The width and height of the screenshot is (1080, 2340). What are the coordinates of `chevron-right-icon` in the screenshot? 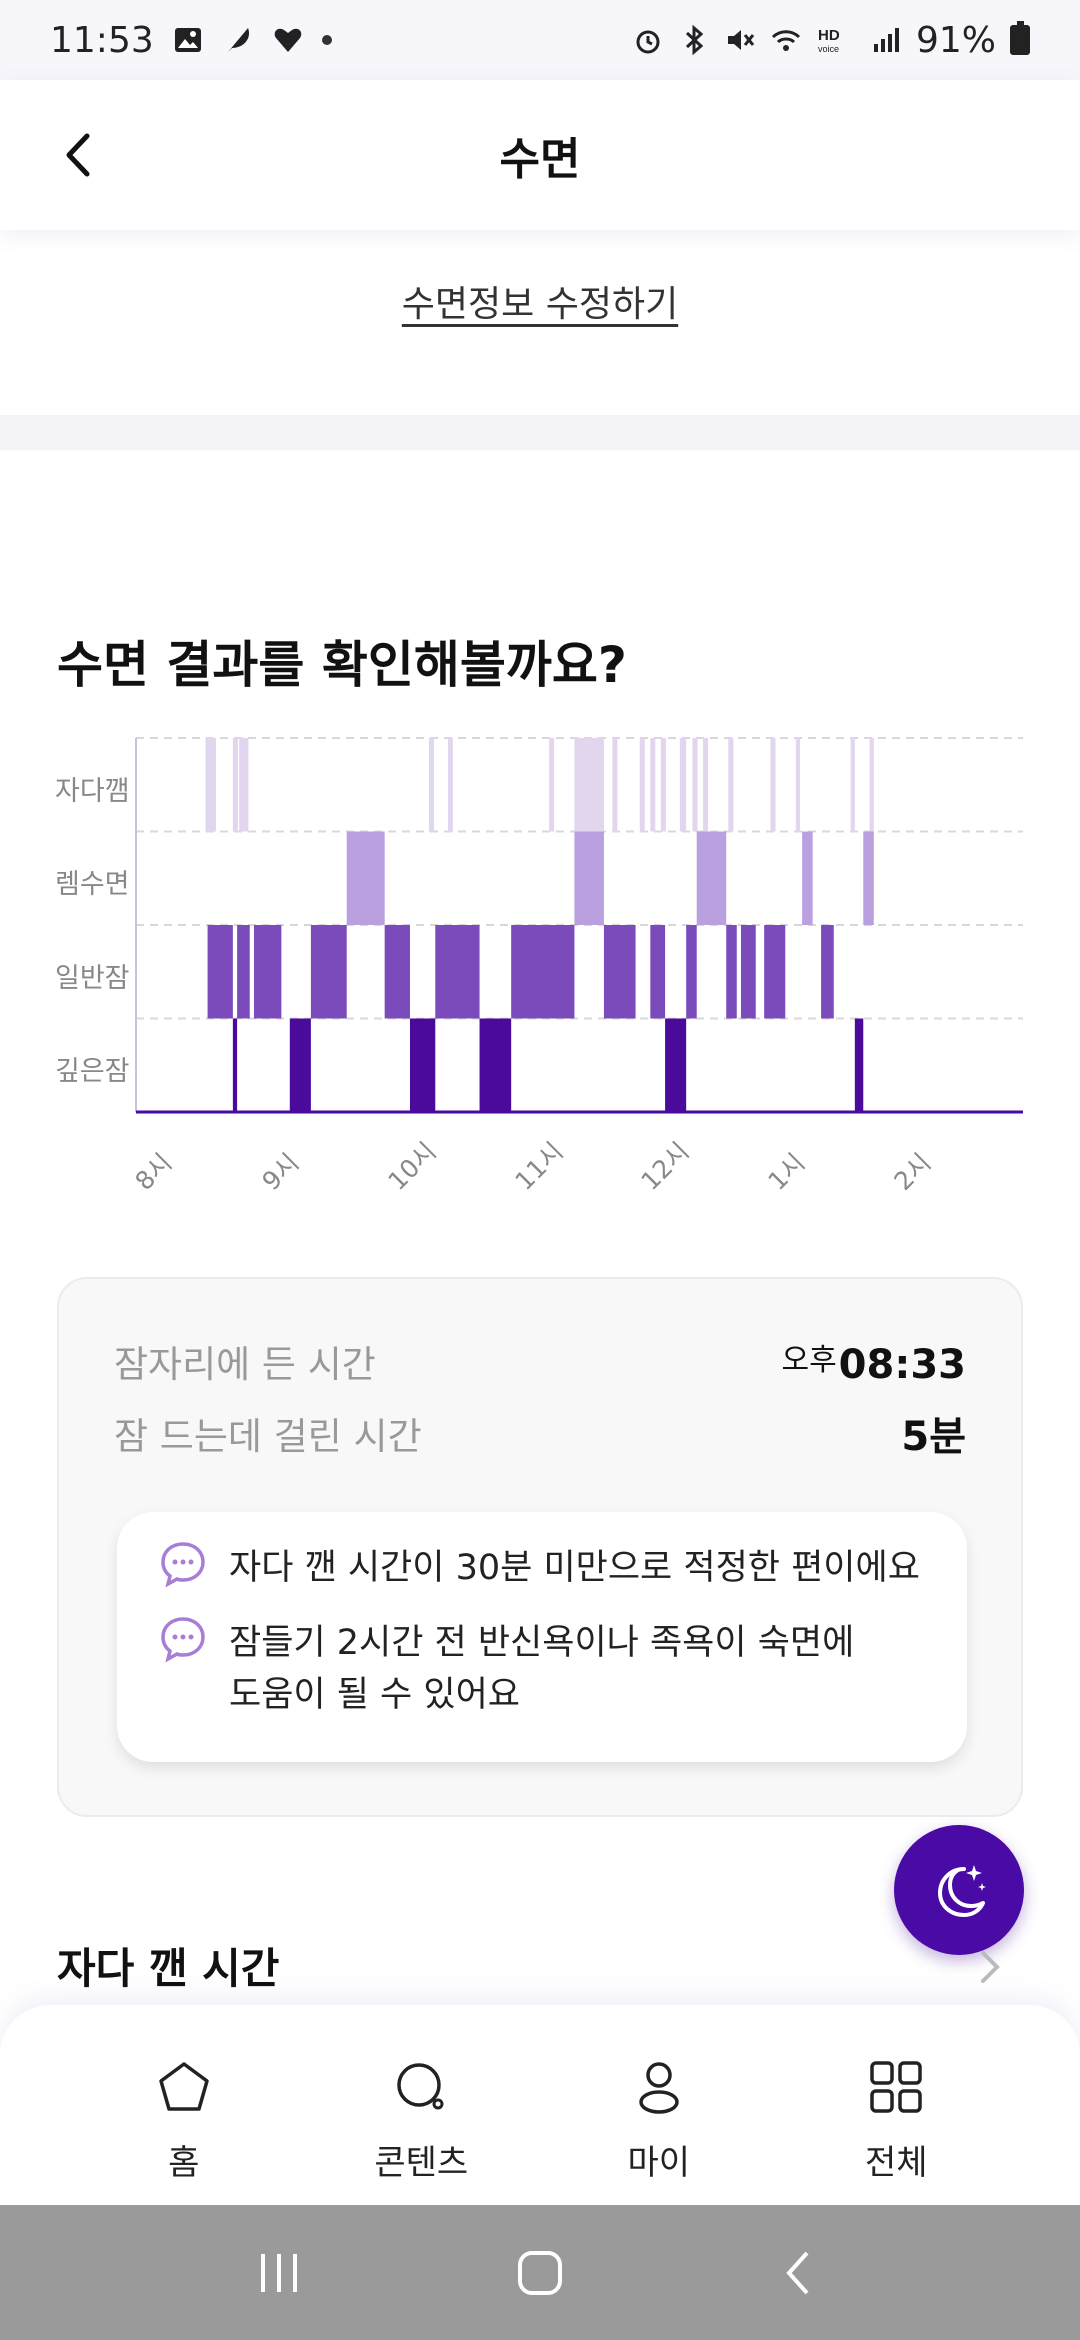 It's located at (990, 1967).